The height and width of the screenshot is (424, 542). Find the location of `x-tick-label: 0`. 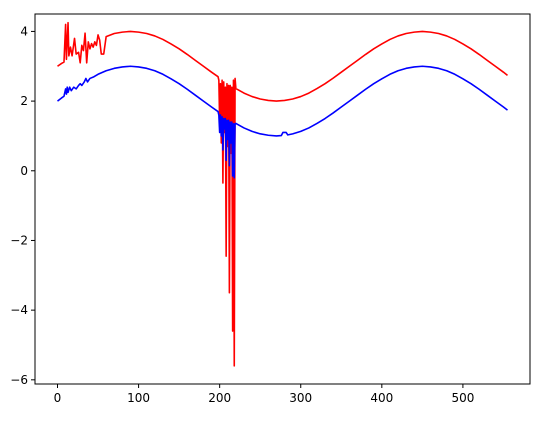

x-tick-label: 0 is located at coordinates (58, 398).